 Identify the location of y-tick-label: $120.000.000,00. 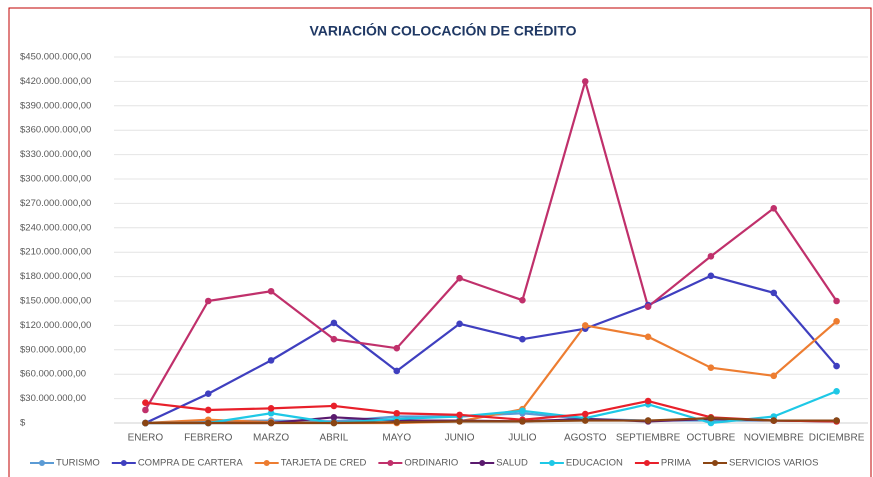
(55, 325).